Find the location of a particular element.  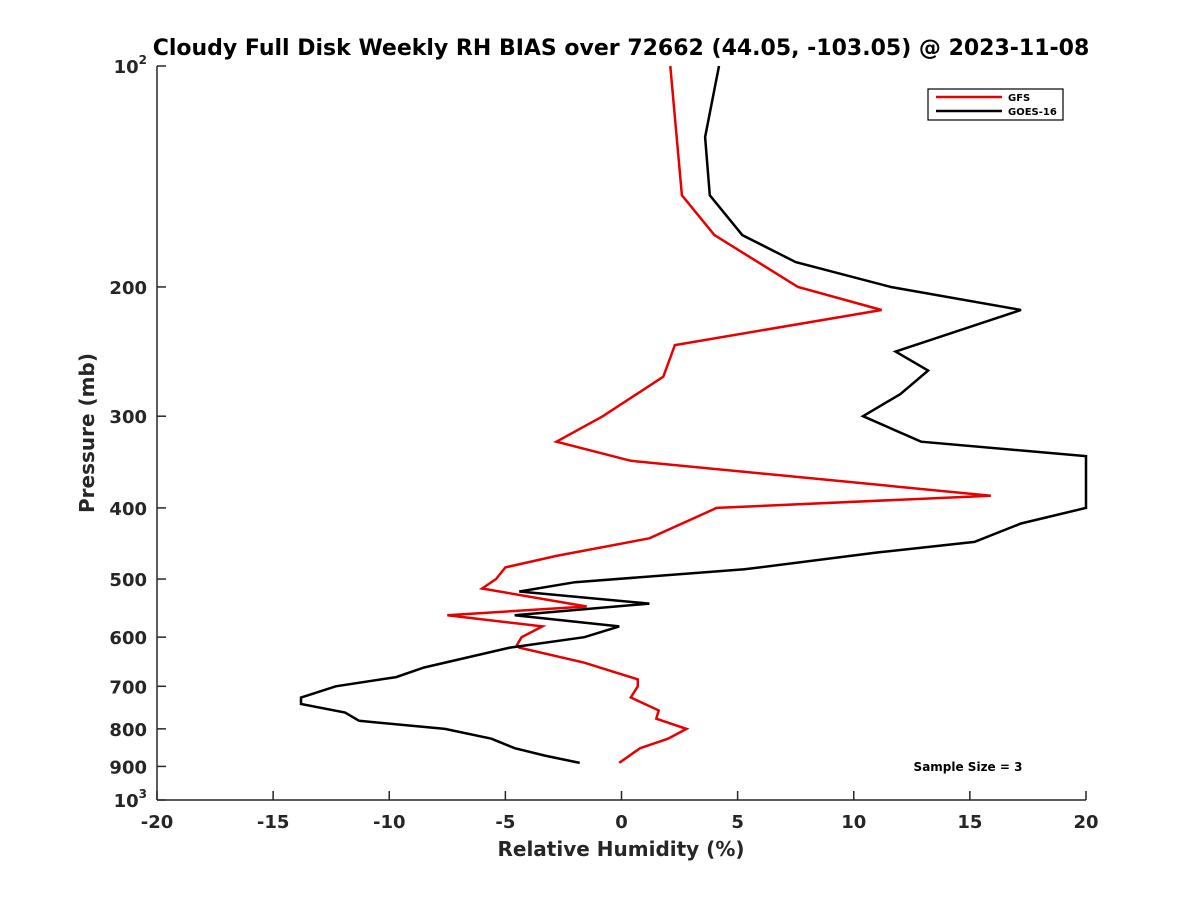

x-tick-label: -15 is located at coordinates (273, 822).